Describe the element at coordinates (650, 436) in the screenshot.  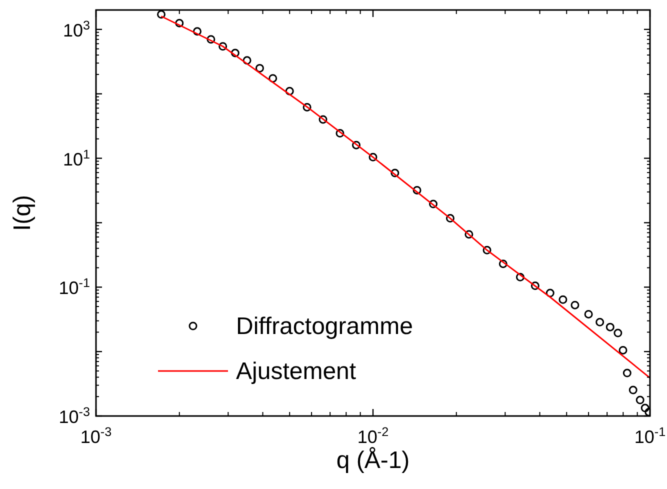
I see `x-tick-label: 10$^{-1}$` at that location.